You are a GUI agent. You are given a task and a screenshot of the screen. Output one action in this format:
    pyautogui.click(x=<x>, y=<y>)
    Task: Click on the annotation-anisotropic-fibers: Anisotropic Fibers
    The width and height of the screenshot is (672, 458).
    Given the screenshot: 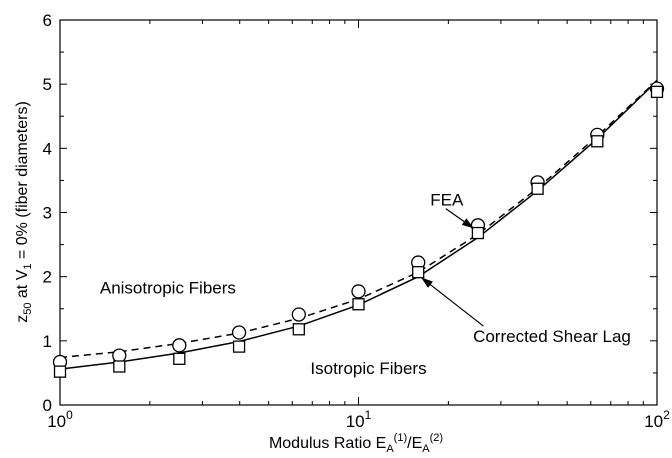 What is the action you would take?
    pyautogui.click(x=168, y=287)
    